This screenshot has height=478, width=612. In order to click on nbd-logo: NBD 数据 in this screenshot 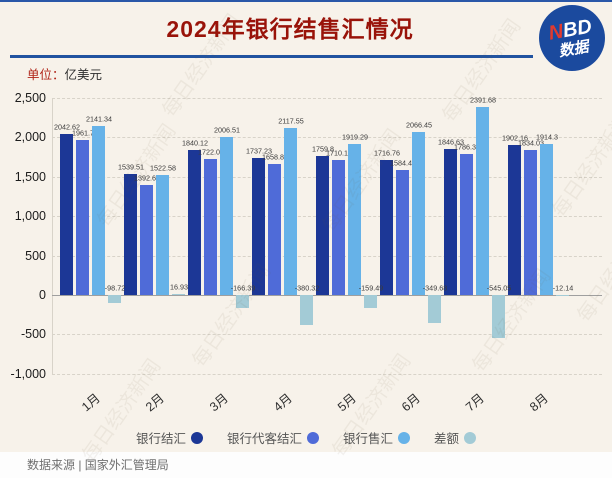, I will do `click(572, 38)`.